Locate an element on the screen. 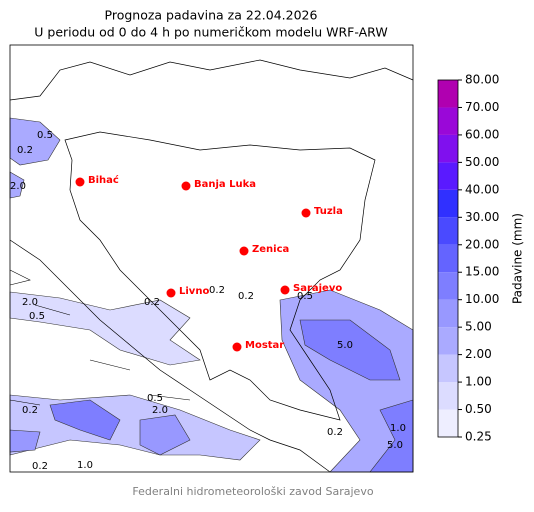 The height and width of the screenshot is (512, 534). city-label: Zenica is located at coordinates (270, 249).